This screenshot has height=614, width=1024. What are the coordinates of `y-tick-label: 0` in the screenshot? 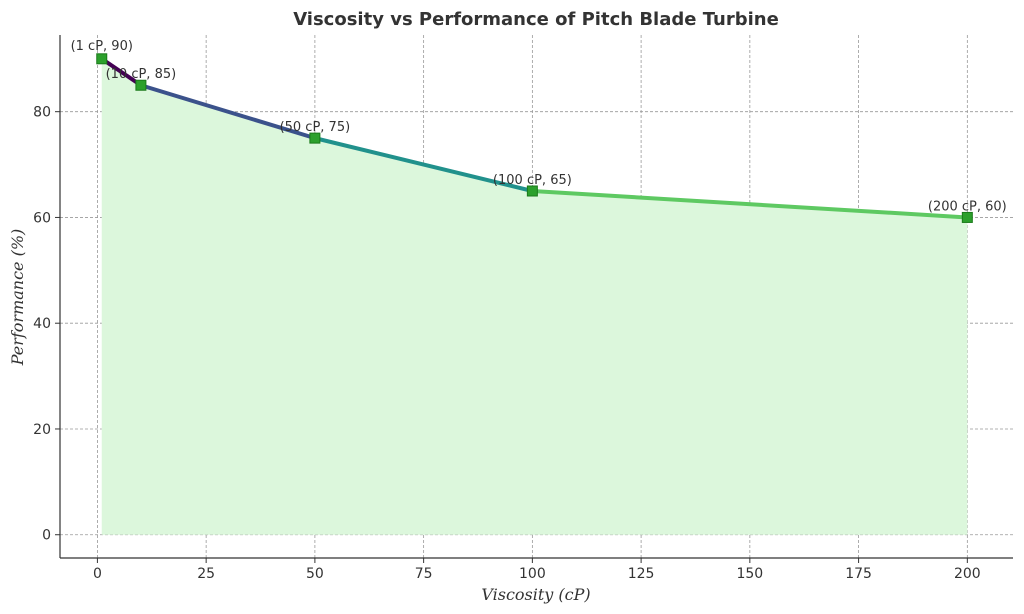 It's located at (46, 536).